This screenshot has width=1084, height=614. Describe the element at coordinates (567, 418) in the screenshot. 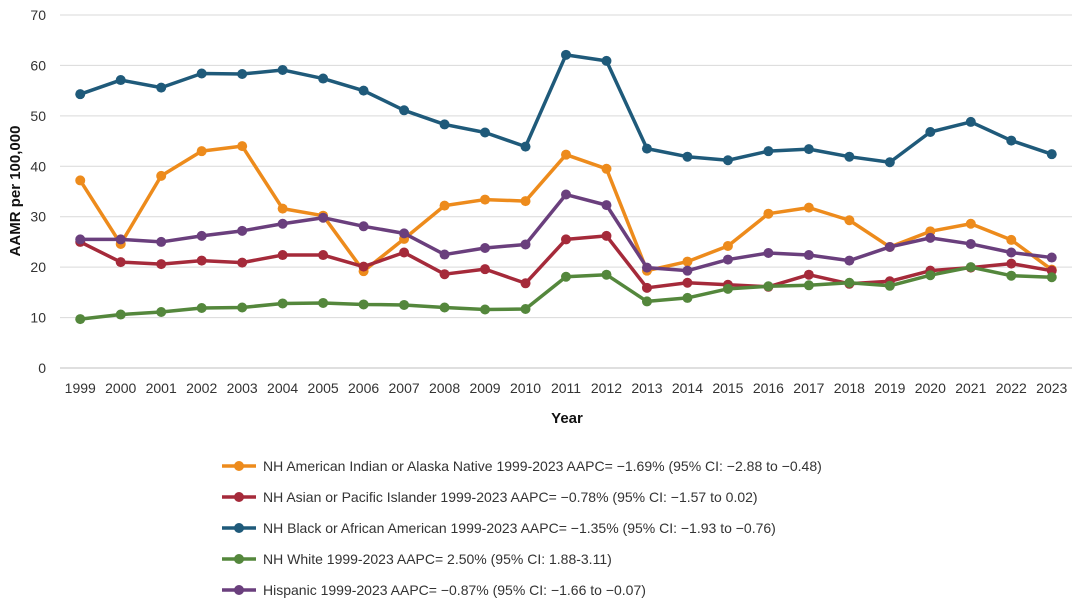

I see `x-axis-title: Year` at that location.